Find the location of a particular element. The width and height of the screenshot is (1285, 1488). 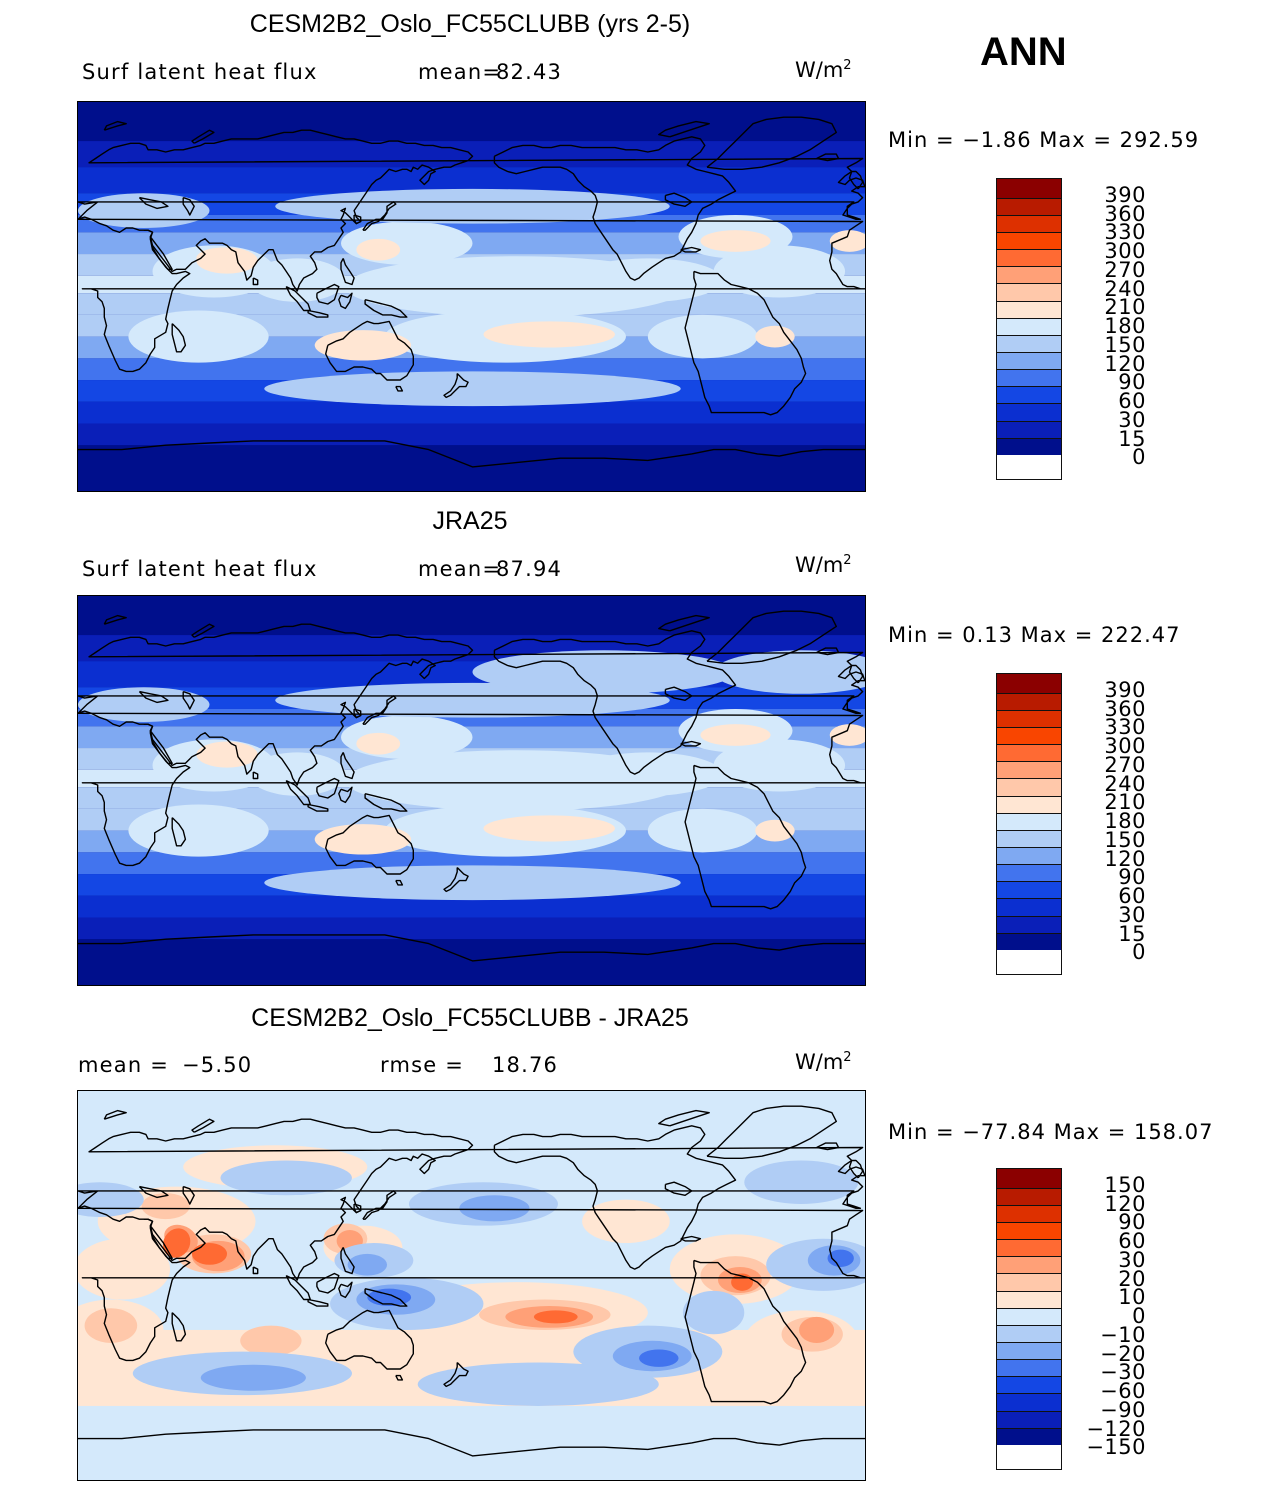

panel-model-mean-value: 82.43 is located at coordinates (529, 72).